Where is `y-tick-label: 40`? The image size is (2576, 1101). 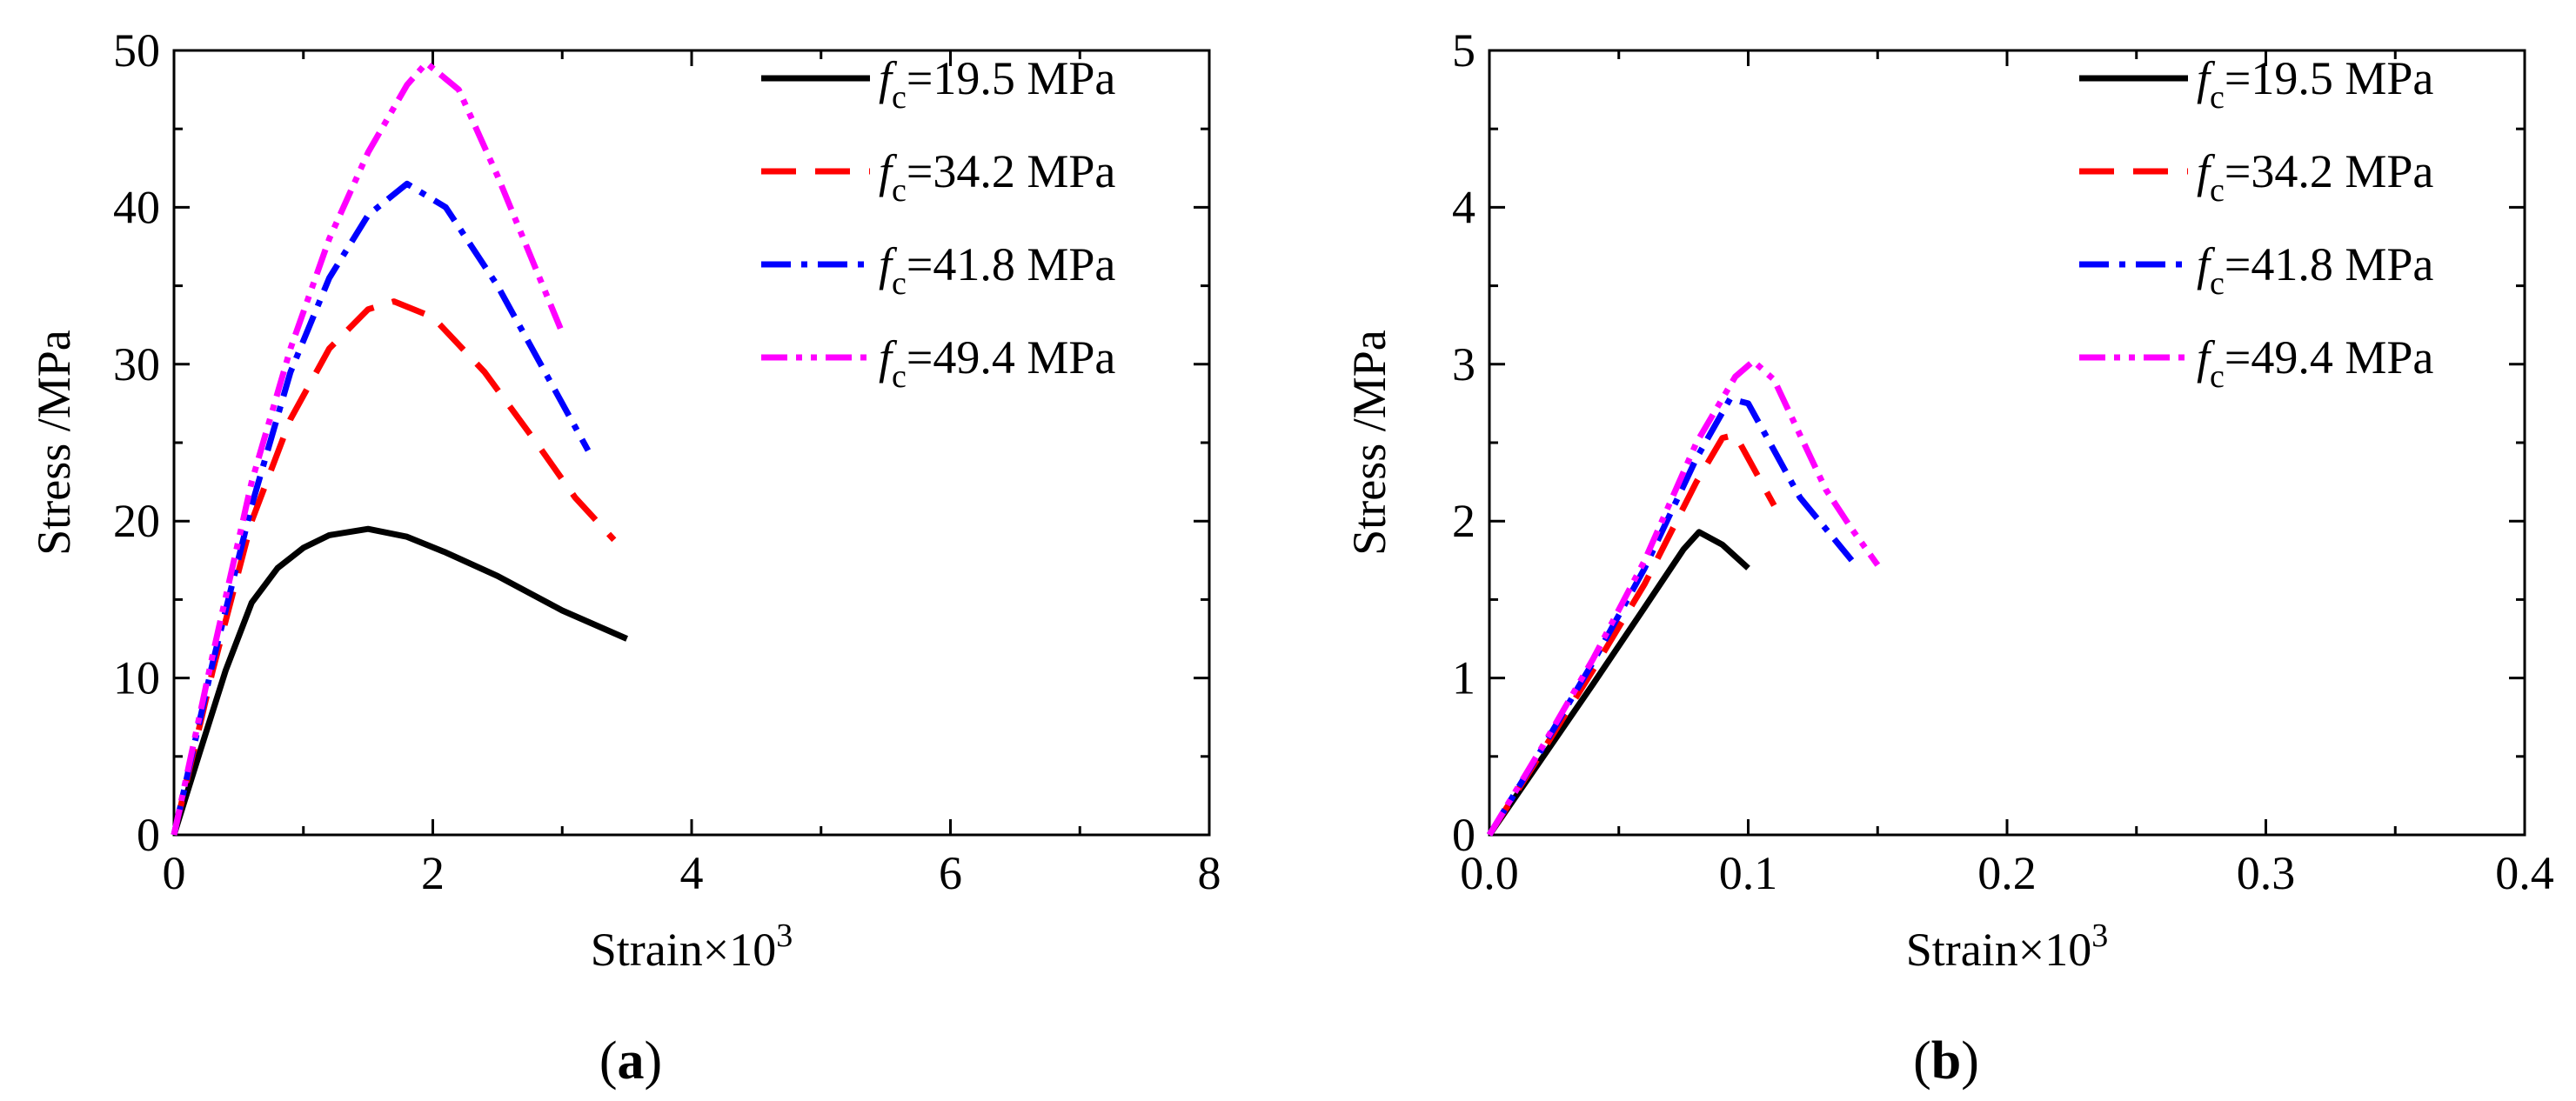 y-tick-label: 40 is located at coordinates (136, 207).